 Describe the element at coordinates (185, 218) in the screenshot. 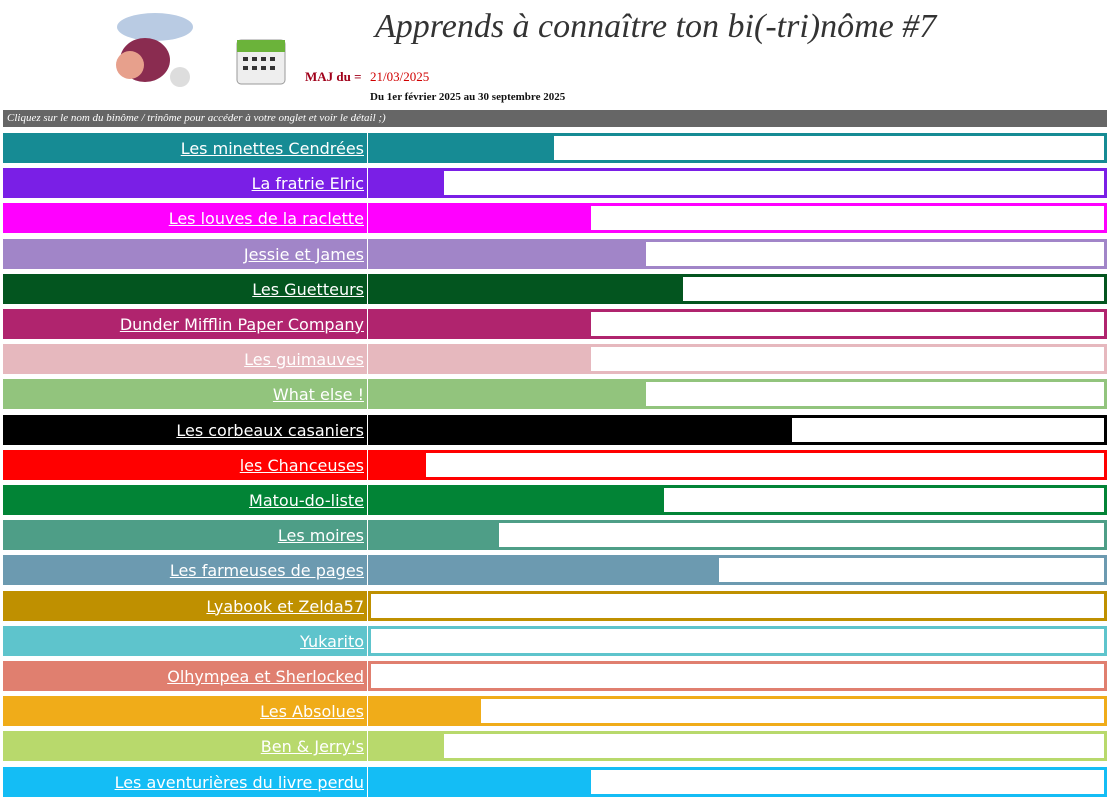

I see `row-link: Les louves de la raclette` at that location.